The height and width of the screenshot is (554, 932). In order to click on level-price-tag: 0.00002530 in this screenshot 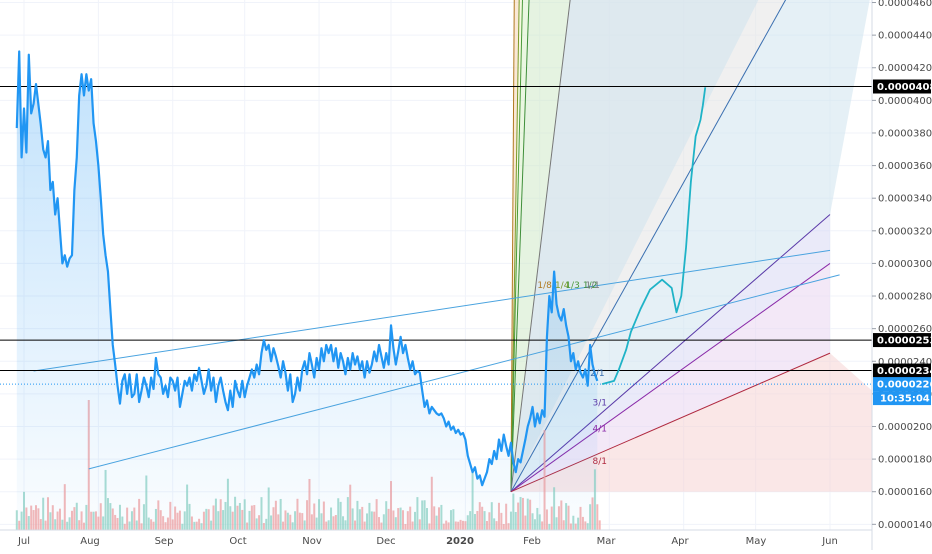, I will do `click(904, 341)`.